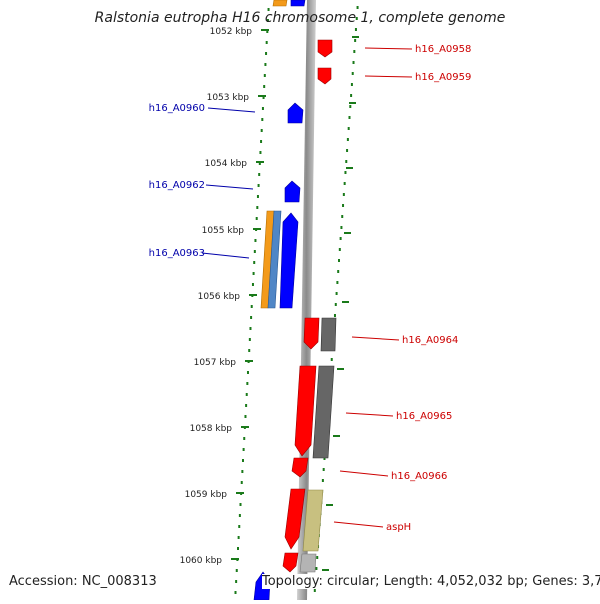 This screenshot has width=600, height=604. I want to click on gene-label-h16-a0964: h16_A0964, so click(430, 340).